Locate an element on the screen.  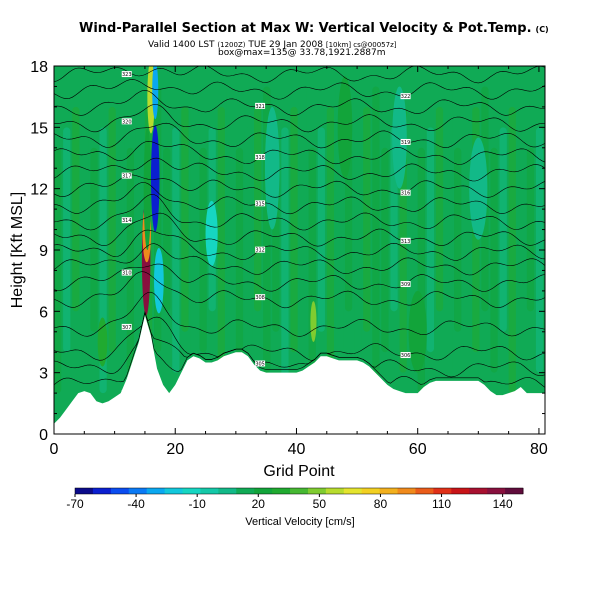
isentrope-label: 316 is located at coordinates (406, 194).